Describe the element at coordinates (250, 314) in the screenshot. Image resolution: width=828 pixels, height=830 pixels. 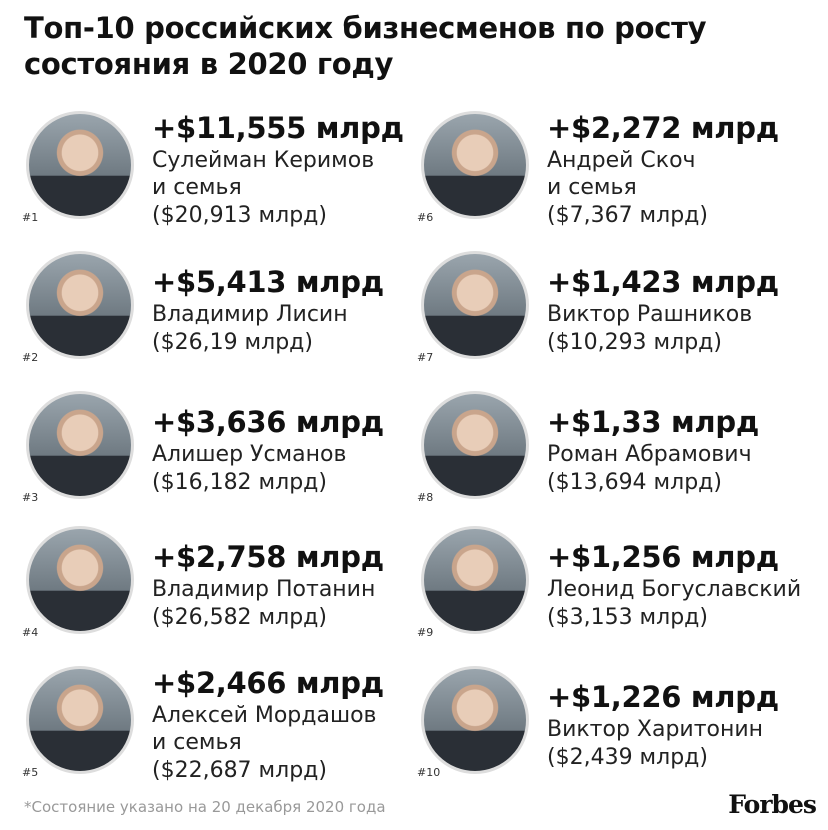
I see `person-name: Владимир Лисин` at that location.